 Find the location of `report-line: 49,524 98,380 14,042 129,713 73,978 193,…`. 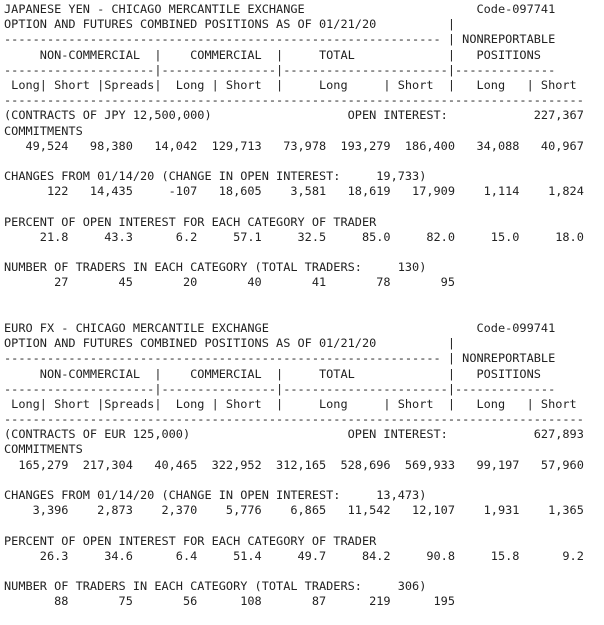

report-line: 49,524 98,380 14,042 129,713 73,978 193,… is located at coordinates (294, 145).